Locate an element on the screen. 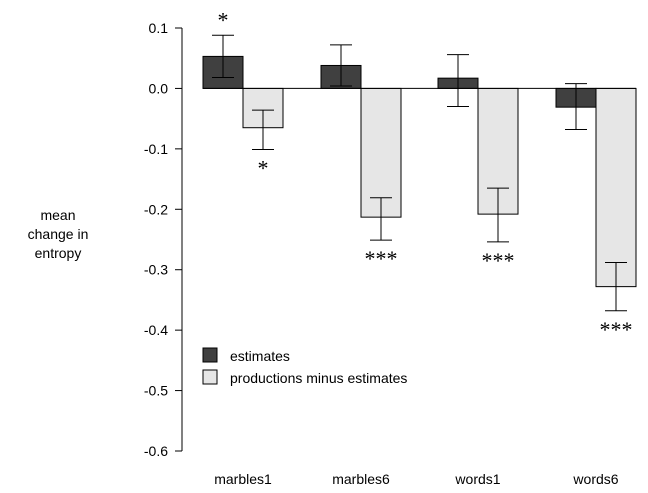  bar-productions-minus-estimates-marbles6 is located at coordinates (381, 152).